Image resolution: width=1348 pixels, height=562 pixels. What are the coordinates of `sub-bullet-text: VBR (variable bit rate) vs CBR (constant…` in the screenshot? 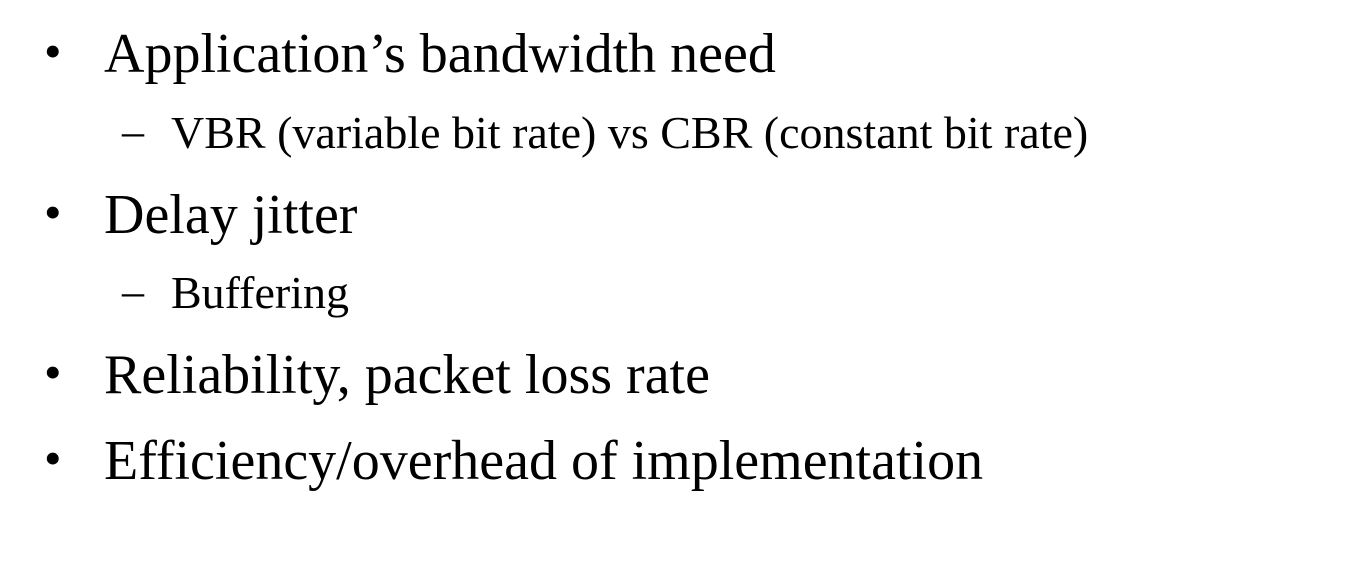 It's located at (630, 132).